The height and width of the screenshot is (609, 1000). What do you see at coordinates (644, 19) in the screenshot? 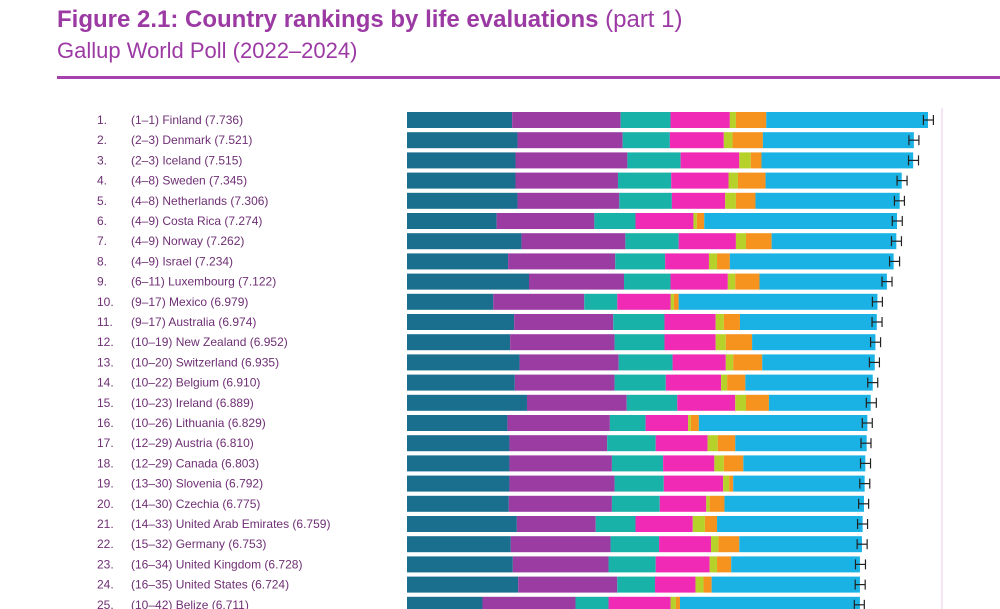
I see `chart-title-part: (part 1)` at bounding box center [644, 19].